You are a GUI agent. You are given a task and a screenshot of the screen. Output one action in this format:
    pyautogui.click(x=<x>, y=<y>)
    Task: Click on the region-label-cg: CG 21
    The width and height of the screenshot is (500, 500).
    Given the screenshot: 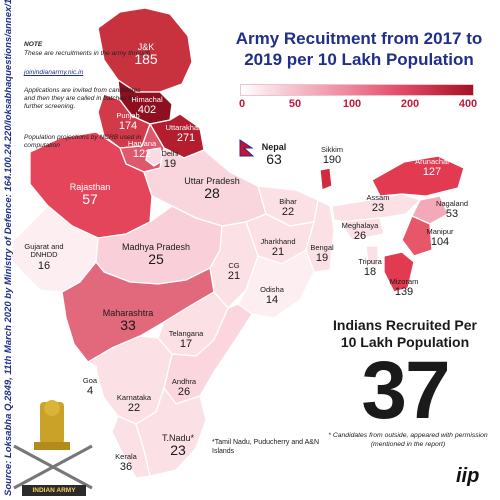 What is the action you would take?
    pyautogui.click(x=234, y=272)
    